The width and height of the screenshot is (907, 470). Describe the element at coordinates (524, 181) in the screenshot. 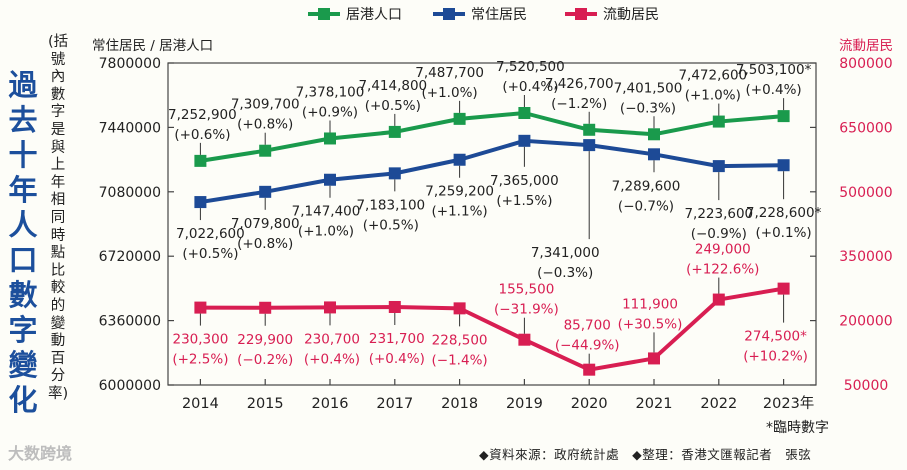

I see `data-label-value: 7,365,000` at that location.